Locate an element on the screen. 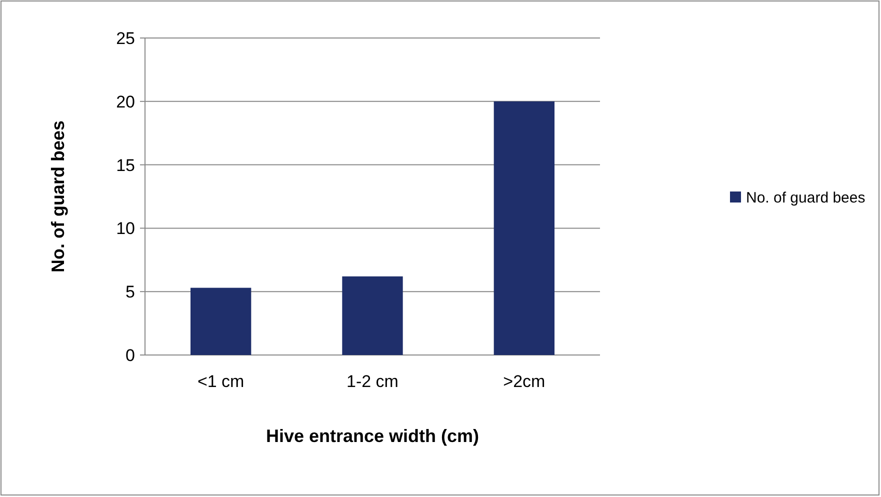  y-tick-label: 20 is located at coordinates (125, 102).